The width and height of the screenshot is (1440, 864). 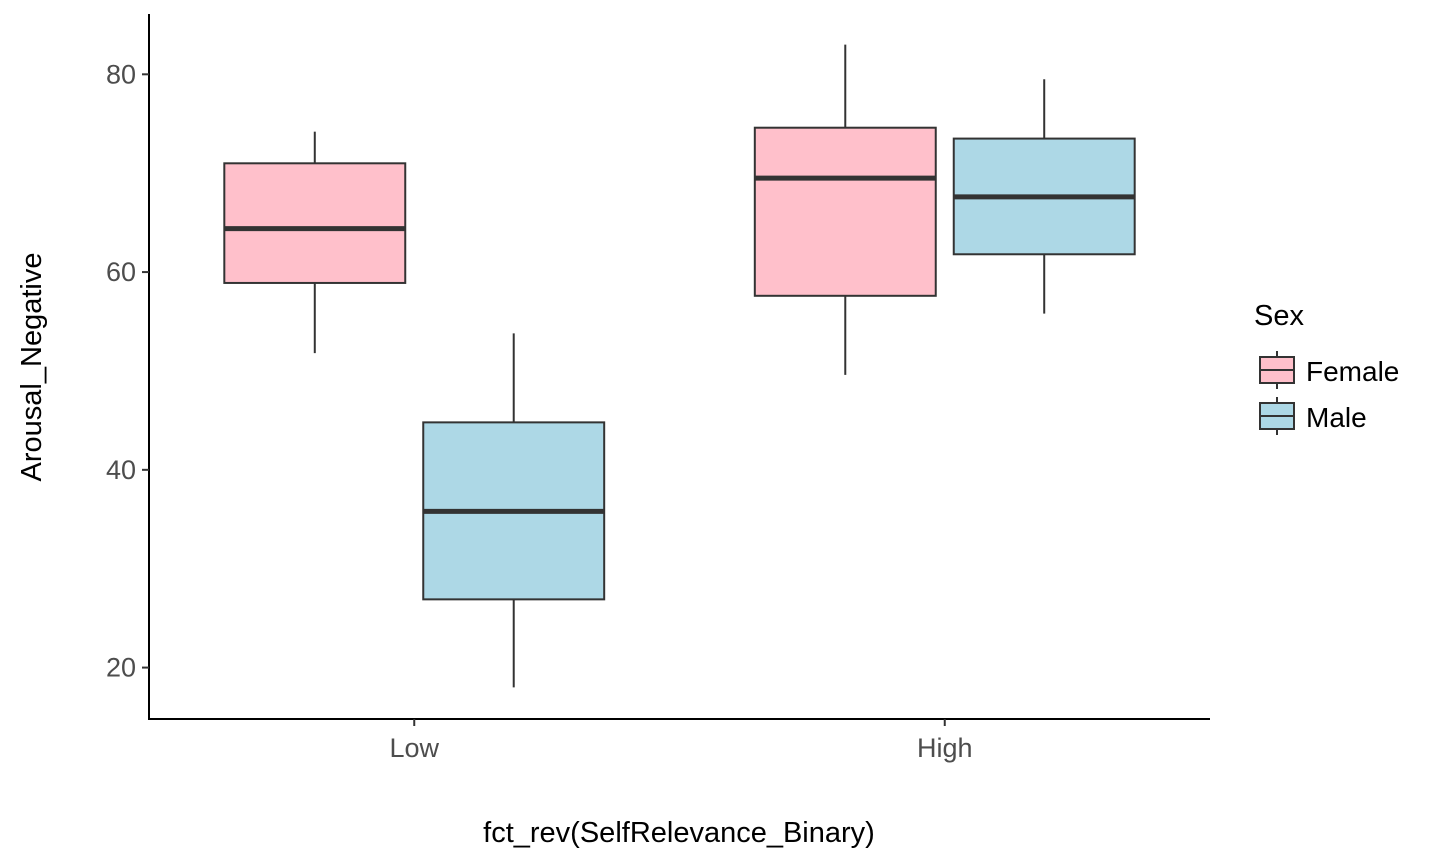 What do you see at coordinates (1352, 371) in the screenshot?
I see `legend-label: Female` at bounding box center [1352, 371].